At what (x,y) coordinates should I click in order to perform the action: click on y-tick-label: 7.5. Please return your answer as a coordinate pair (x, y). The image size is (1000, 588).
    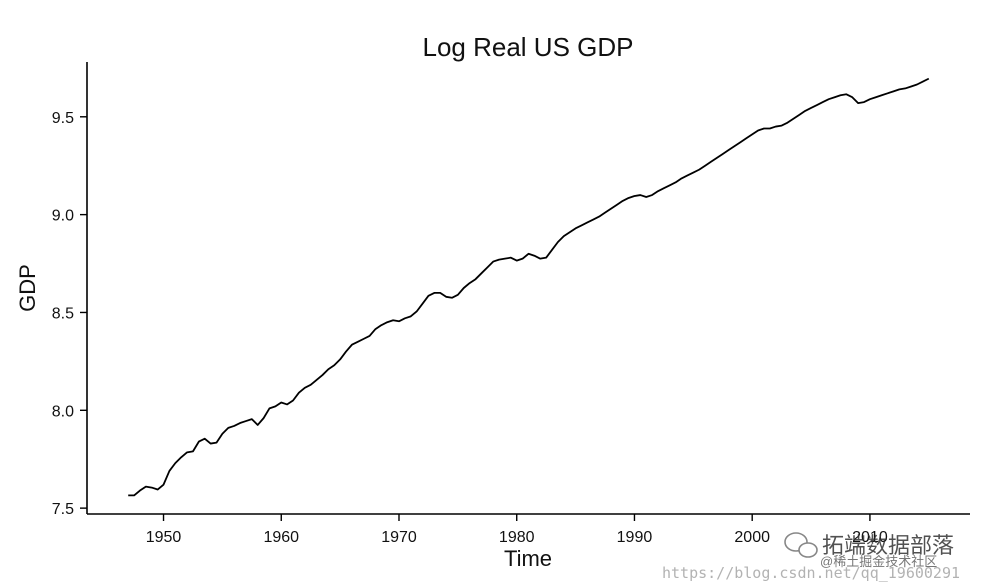
    Looking at the image, I should click on (63, 509).